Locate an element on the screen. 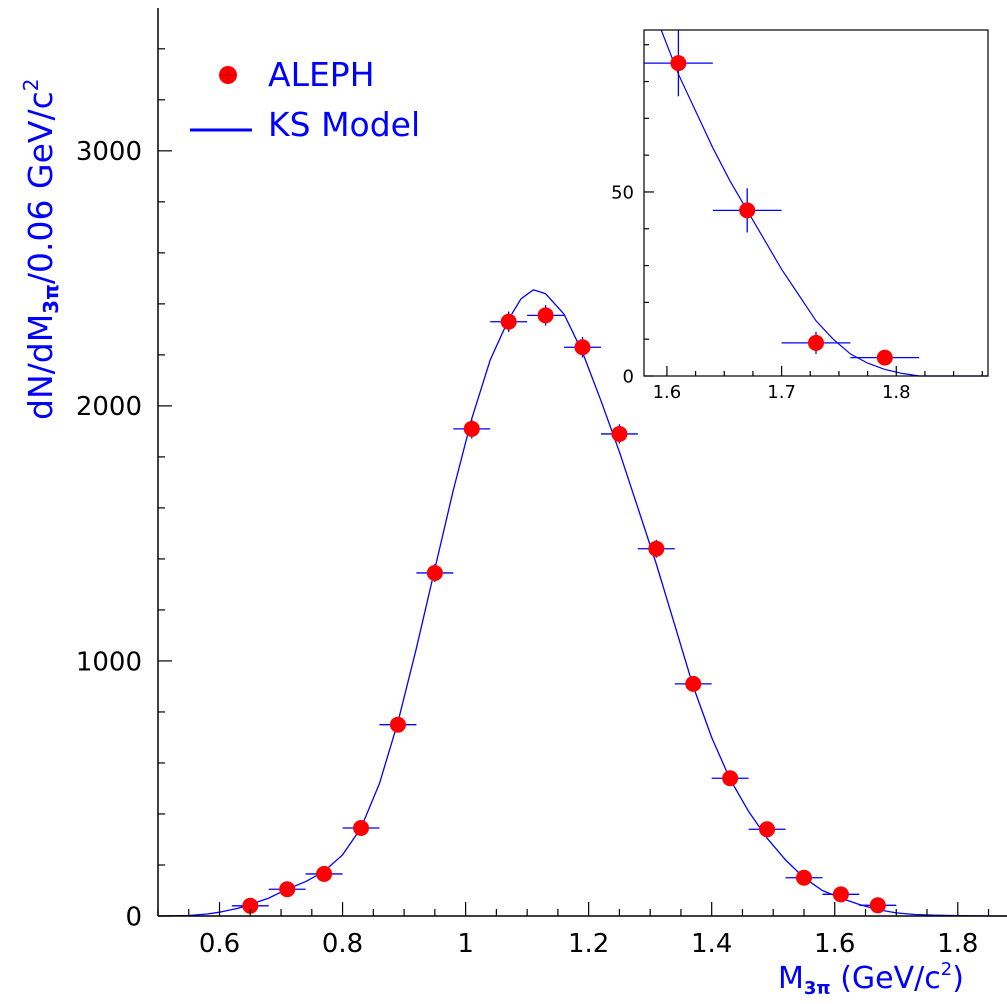 This screenshot has width=1007, height=1004. inset-axes: 1.6 1.7 1.8 0 50 is located at coordinates (800, 216).